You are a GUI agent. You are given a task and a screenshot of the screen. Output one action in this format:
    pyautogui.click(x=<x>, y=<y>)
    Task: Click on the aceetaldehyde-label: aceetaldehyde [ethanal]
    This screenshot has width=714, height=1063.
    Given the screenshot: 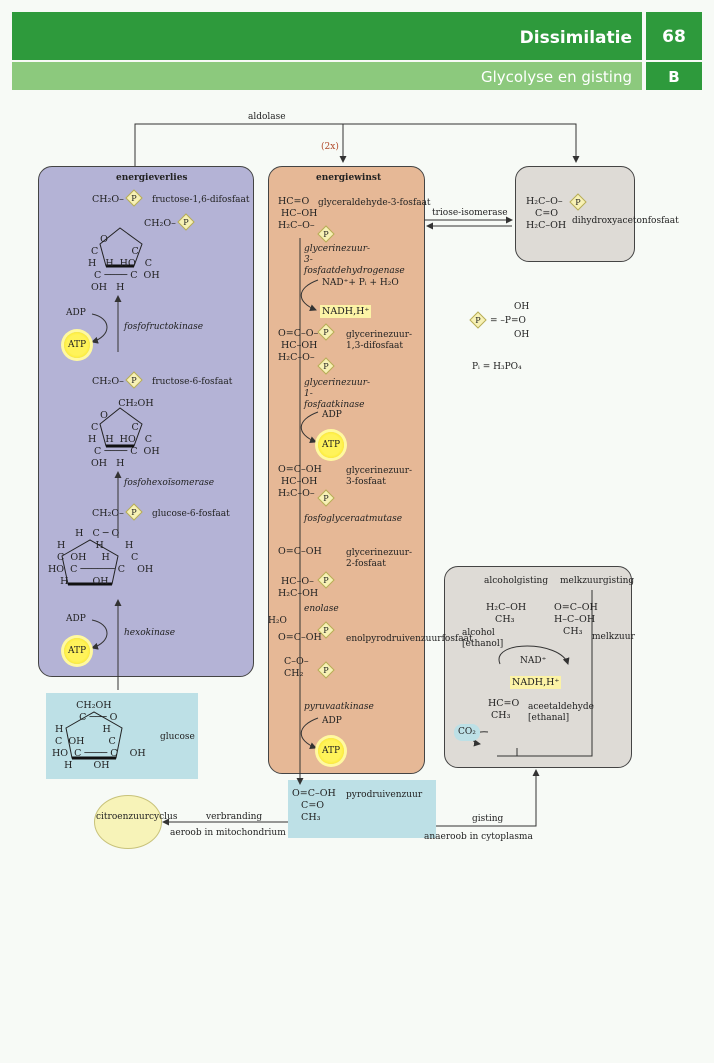 What is the action you would take?
    pyautogui.click(x=561, y=712)
    